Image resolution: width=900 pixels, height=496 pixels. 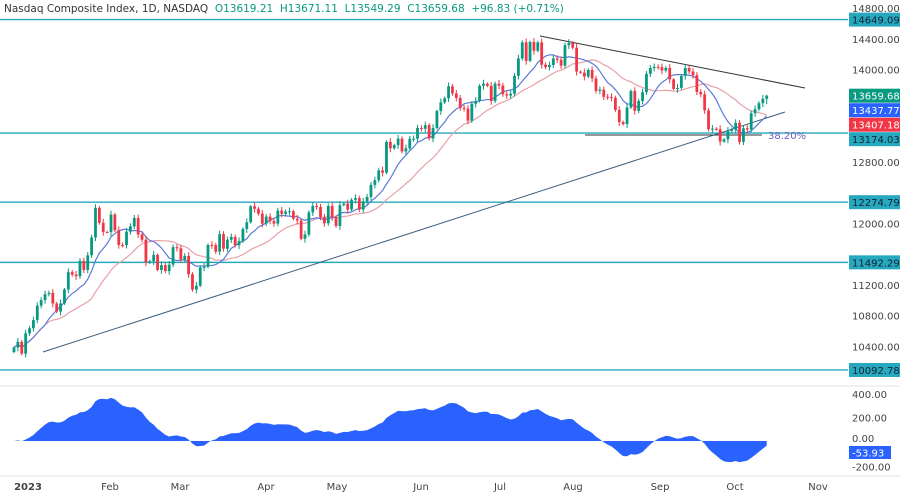 I want to click on fast-ma-price-tag: 13437.77, so click(x=876, y=111).